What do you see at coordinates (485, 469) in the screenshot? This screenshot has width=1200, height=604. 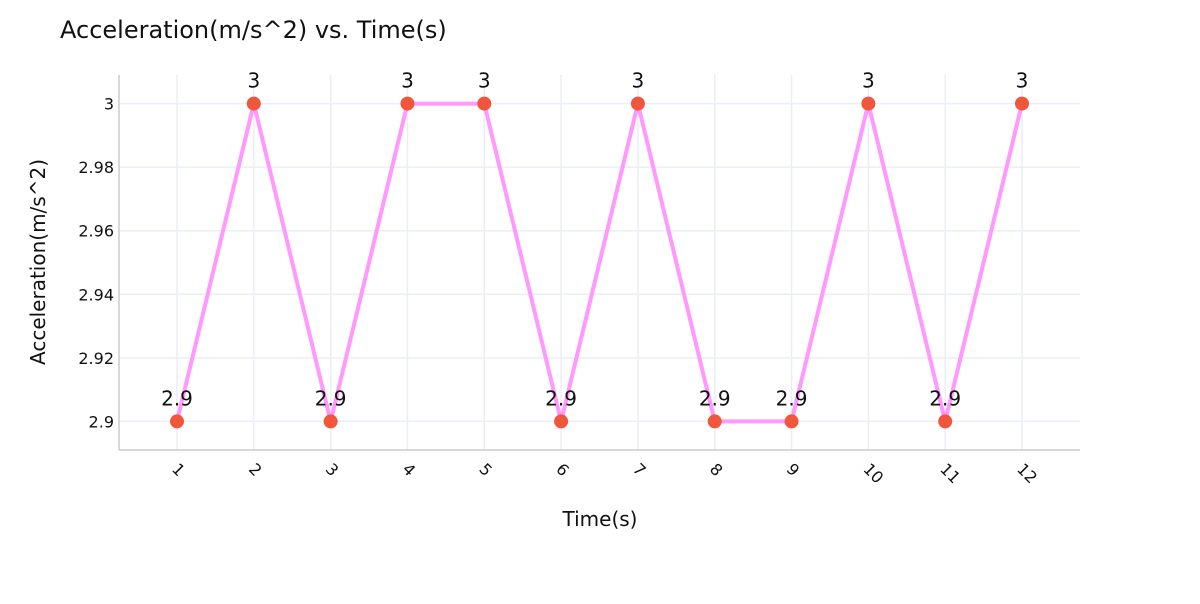 I see `x-tick-label: 5` at bounding box center [485, 469].